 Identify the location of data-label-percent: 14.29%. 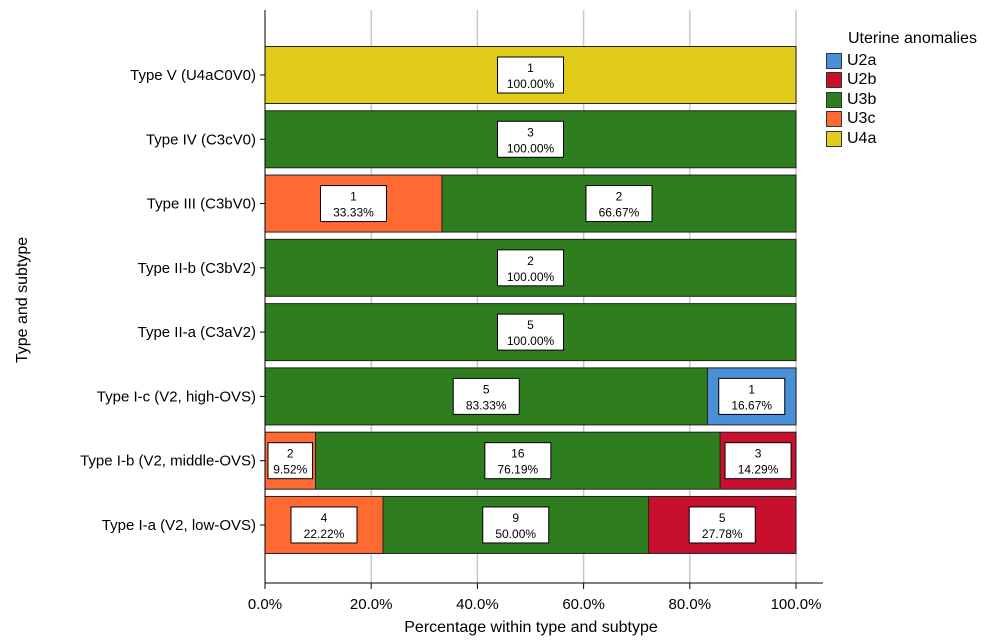
(758, 470).